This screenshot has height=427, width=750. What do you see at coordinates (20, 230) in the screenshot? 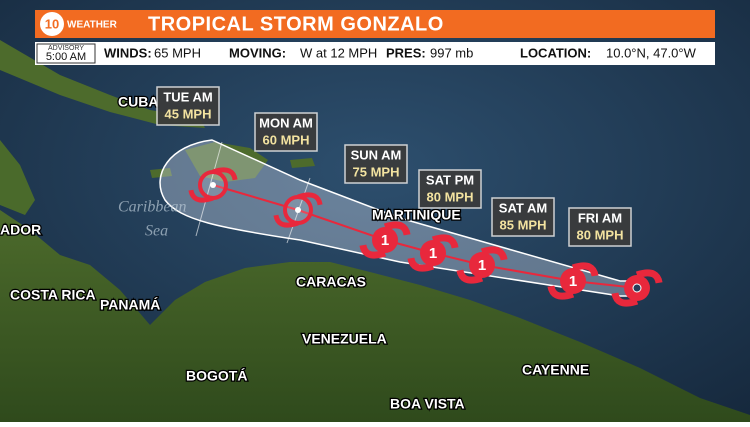
I see `place-label: ADOR` at bounding box center [20, 230].